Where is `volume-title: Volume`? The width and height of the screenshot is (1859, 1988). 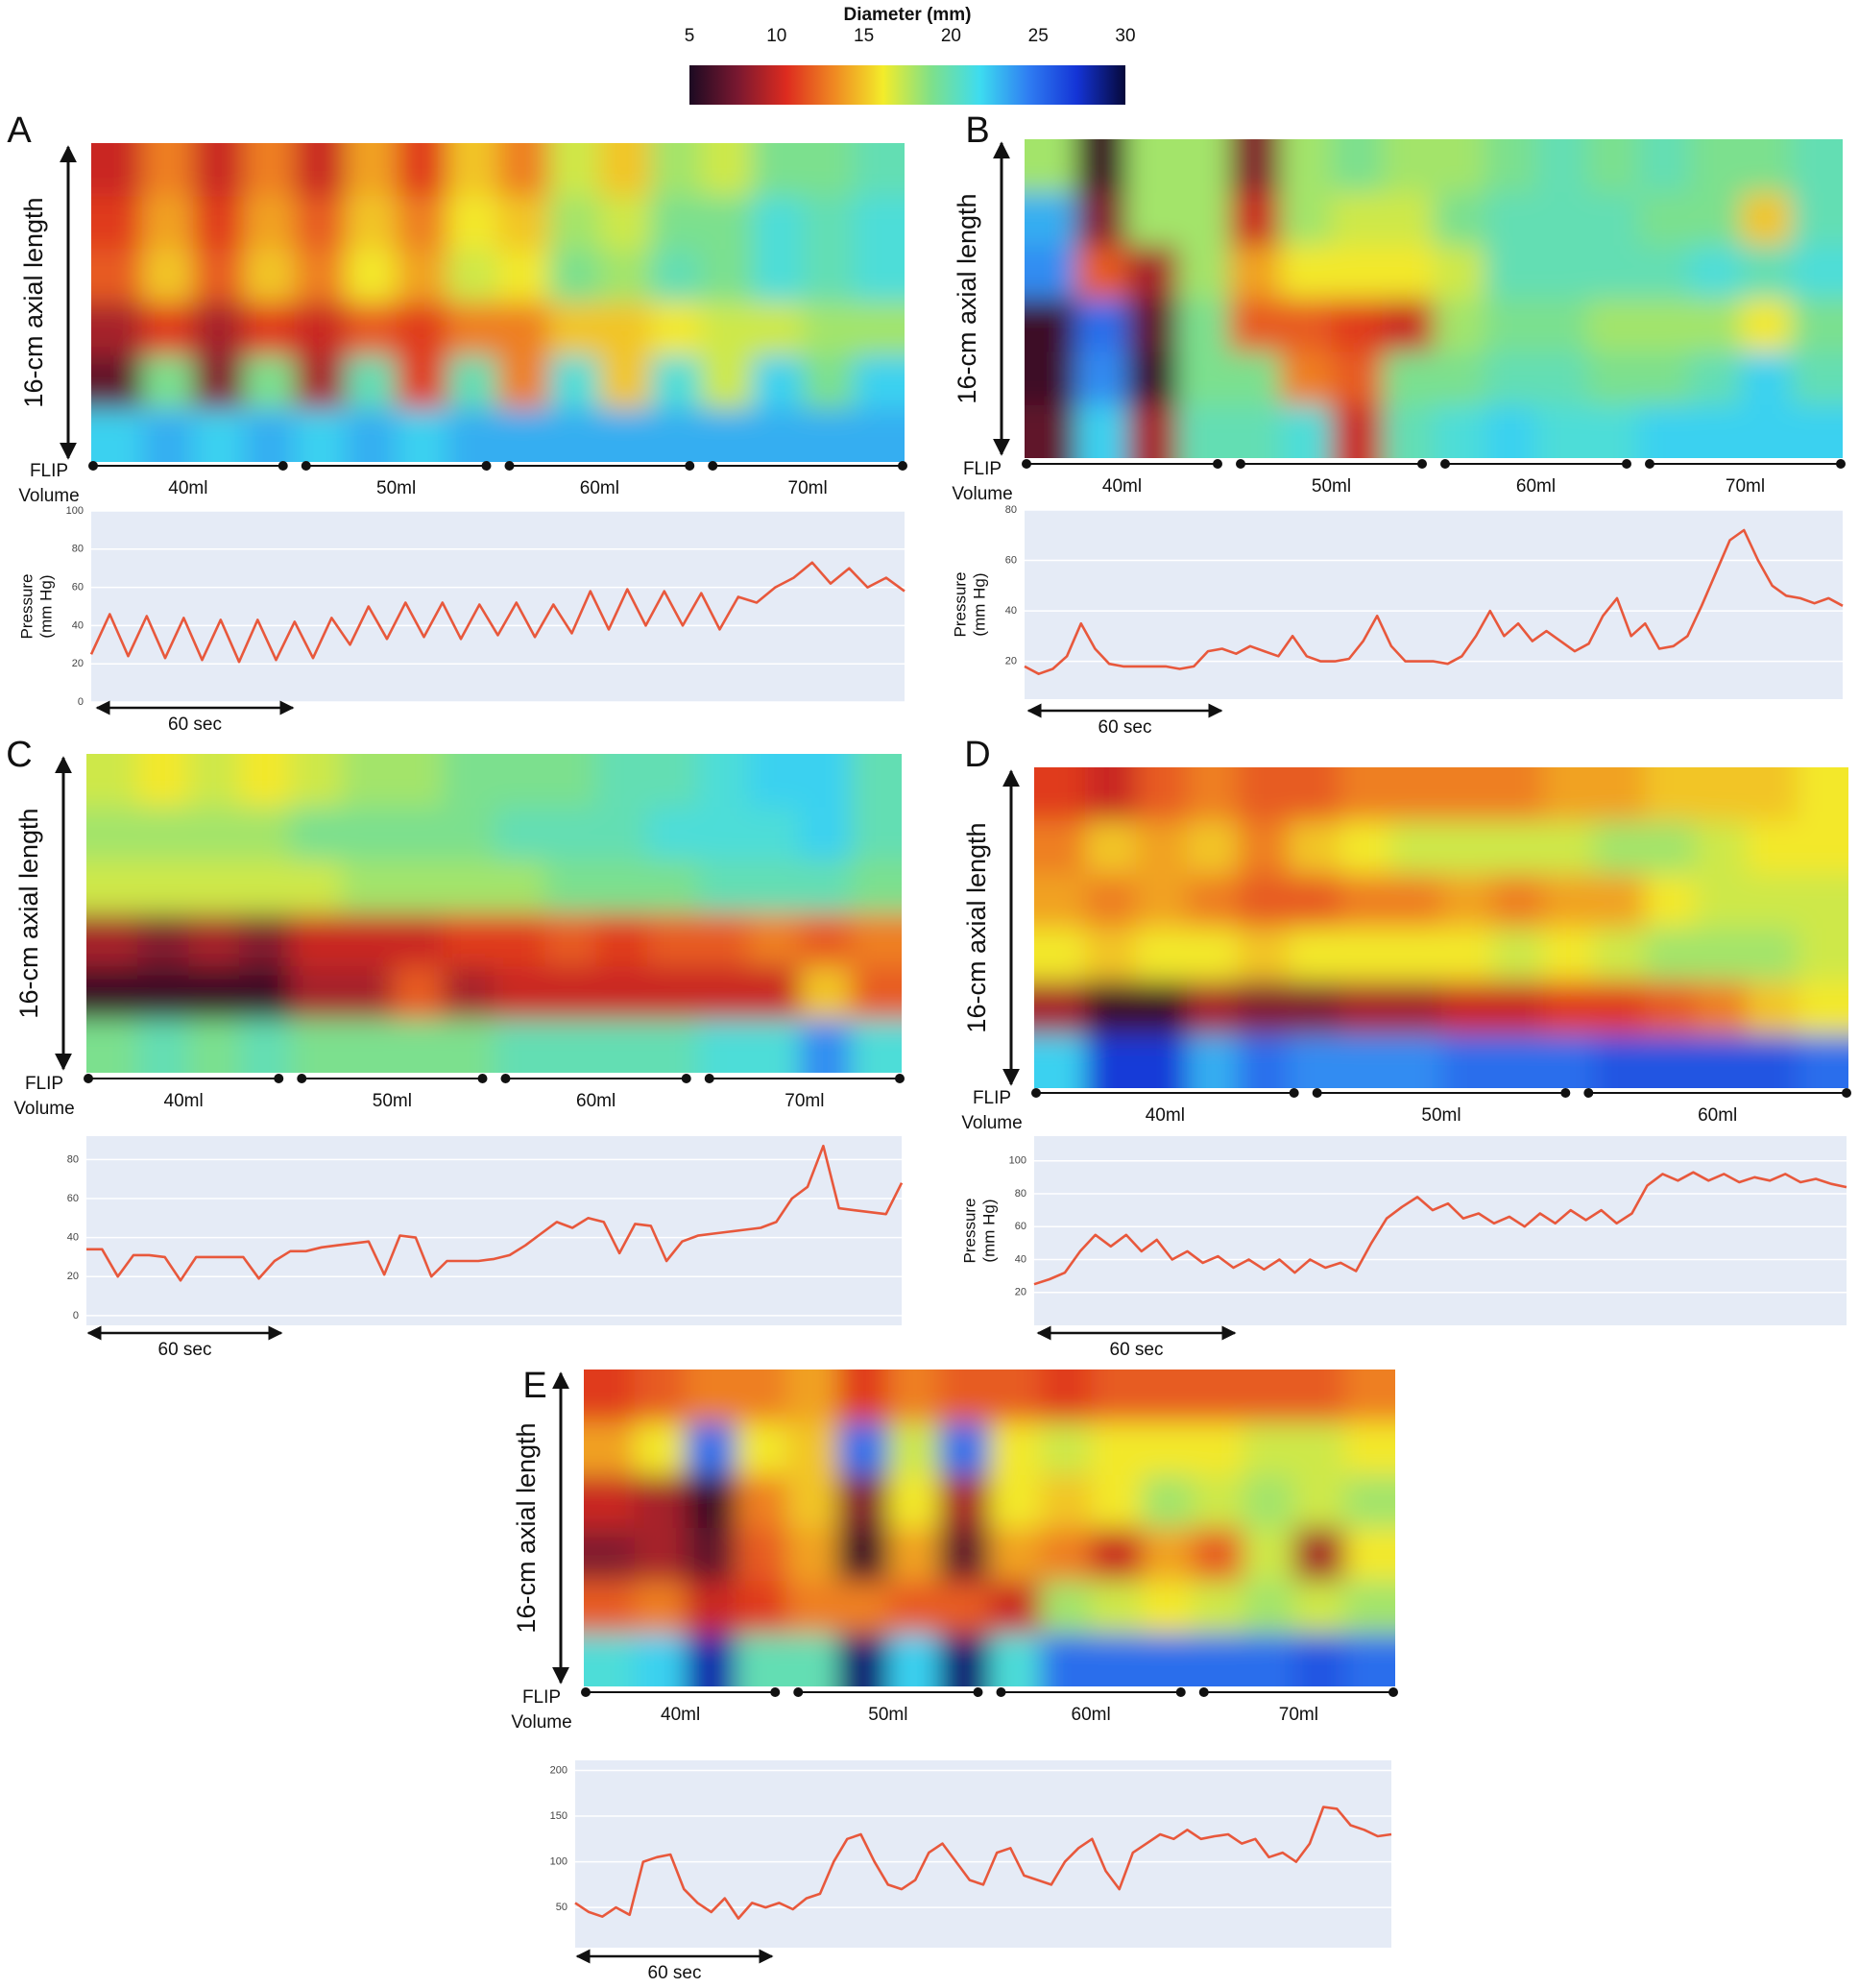 volume-title: Volume is located at coordinates (43, 1109).